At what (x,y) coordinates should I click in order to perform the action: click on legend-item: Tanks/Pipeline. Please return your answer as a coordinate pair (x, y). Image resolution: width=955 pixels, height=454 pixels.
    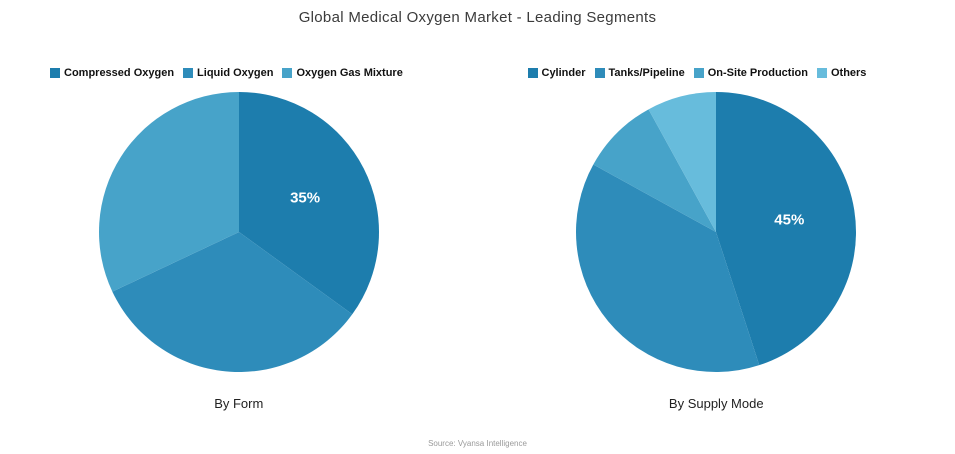
    Looking at the image, I should click on (639, 72).